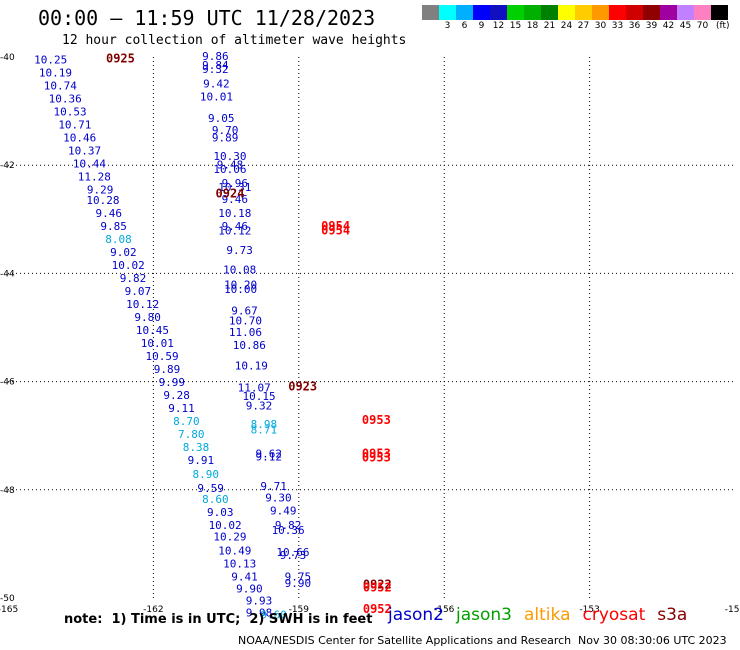 The image size is (740, 650). What do you see at coordinates (239, 250) in the screenshot?
I see `swh-value: 9.73` at bounding box center [239, 250].